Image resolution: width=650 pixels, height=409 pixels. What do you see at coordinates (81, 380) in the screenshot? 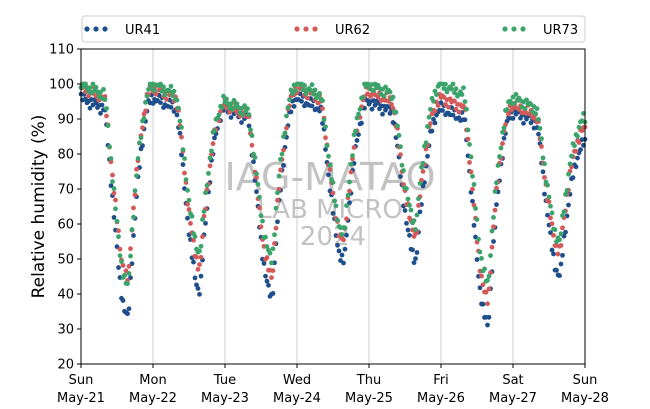
I see `x-tick-day-label: Sun` at bounding box center [81, 380].